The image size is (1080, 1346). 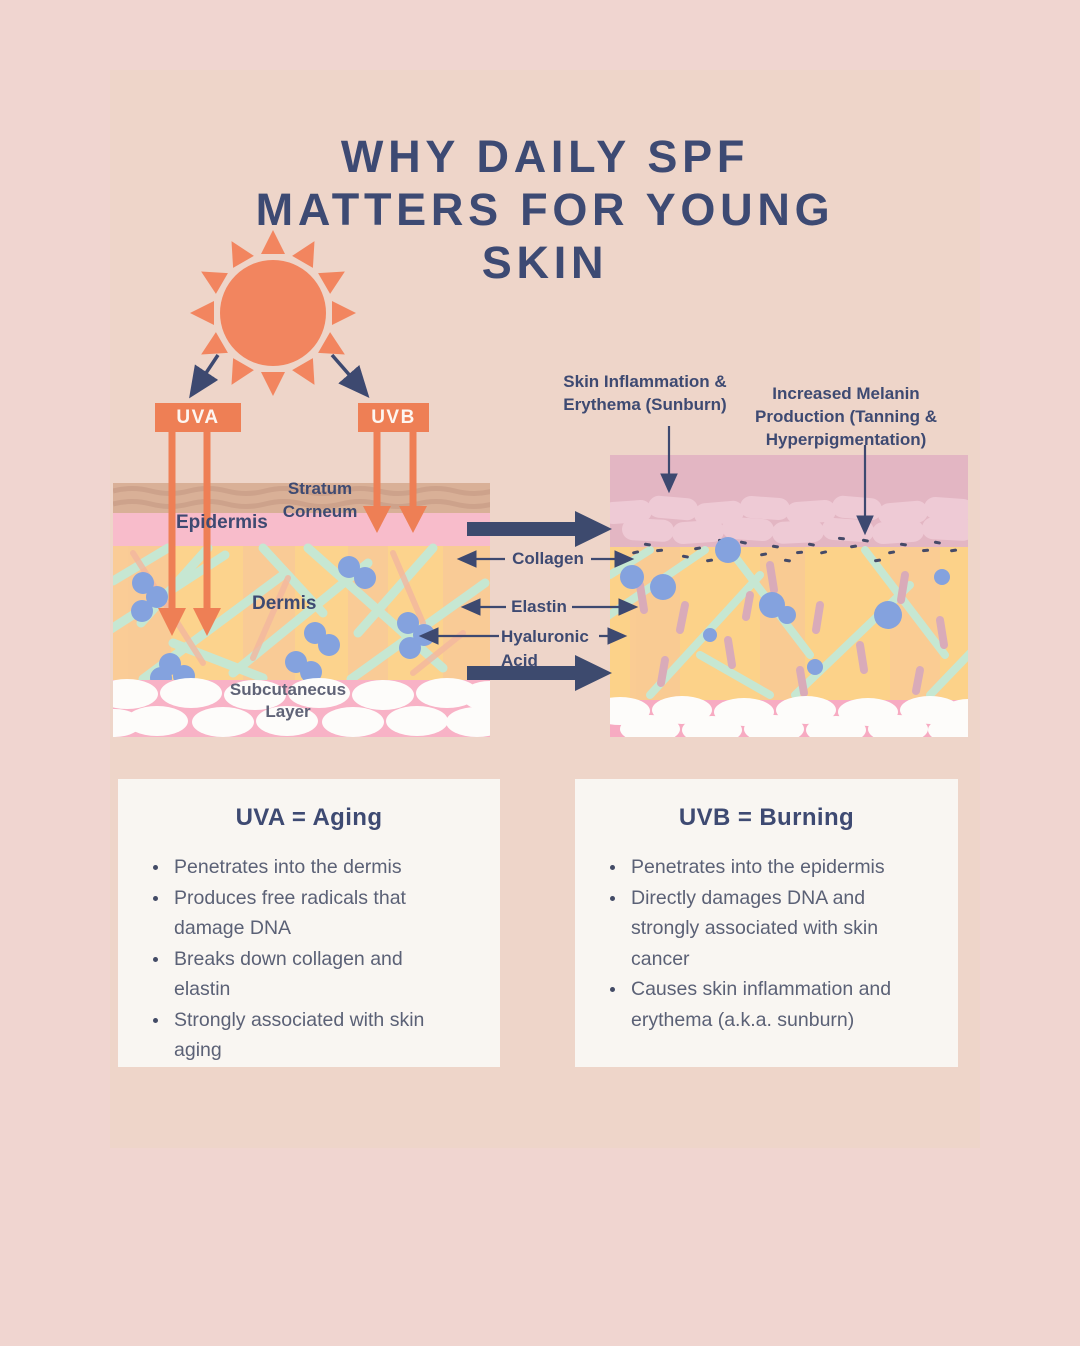 I want to click on page-title: WHY DAILY SPF MATTERS FOR YOUNG SKIN, so click(x=545, y=209).